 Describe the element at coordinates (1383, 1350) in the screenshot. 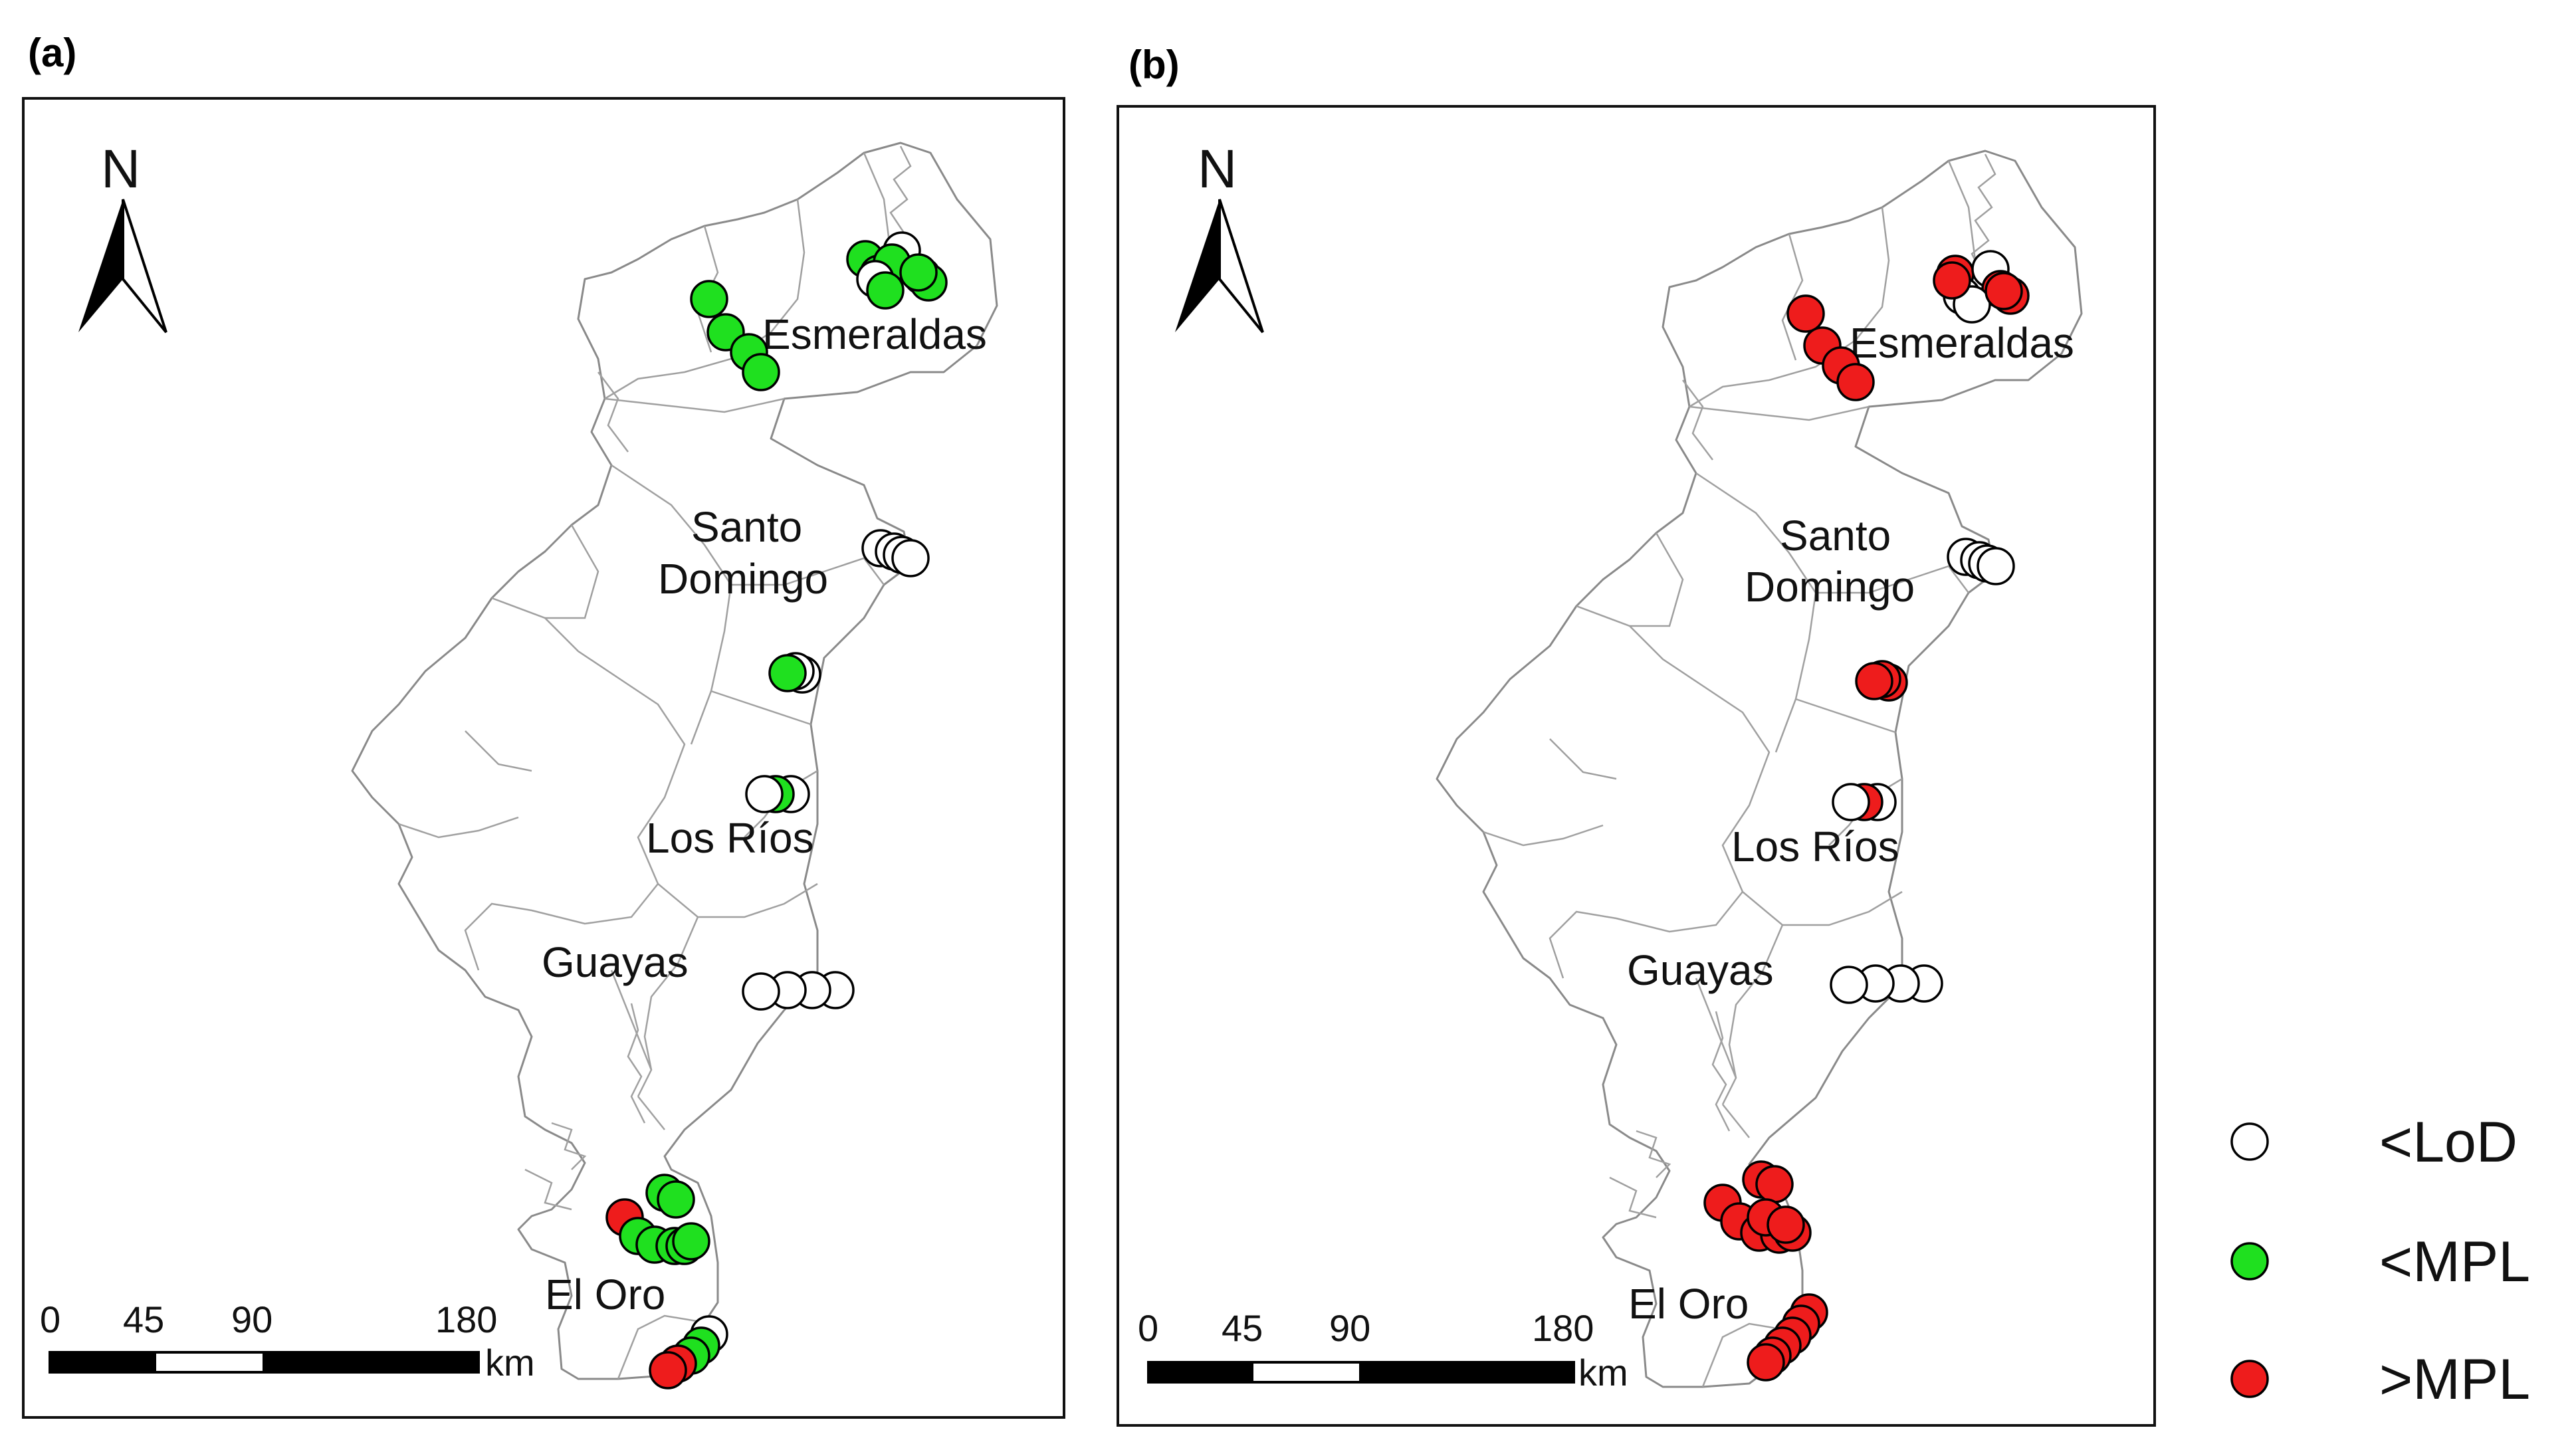

I see `panel-b-scale-bar: 0 45 90 180 km` at that location.